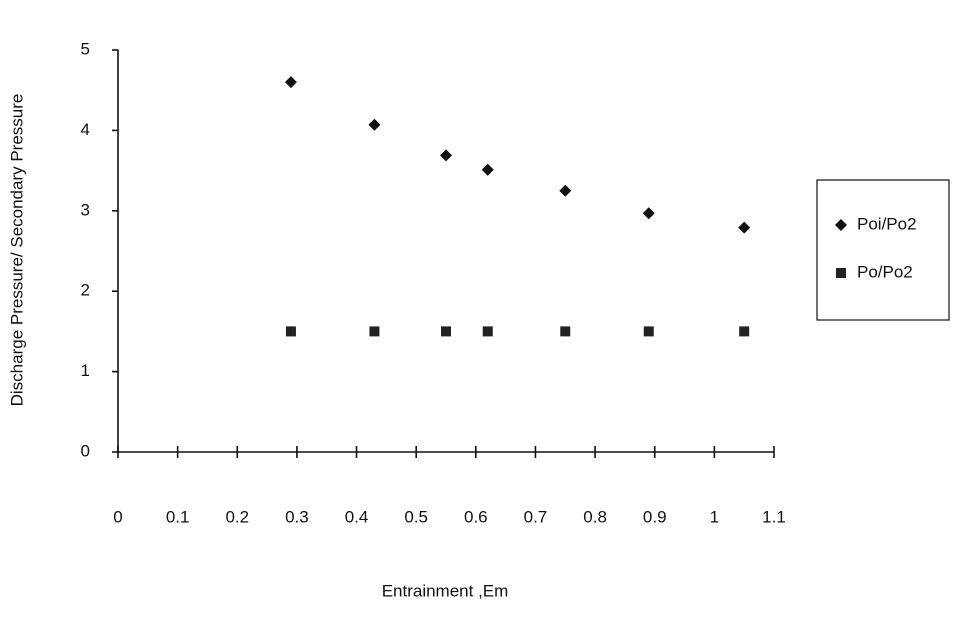  I want to click on x-tick-label: 0.8, so click(595, 516).